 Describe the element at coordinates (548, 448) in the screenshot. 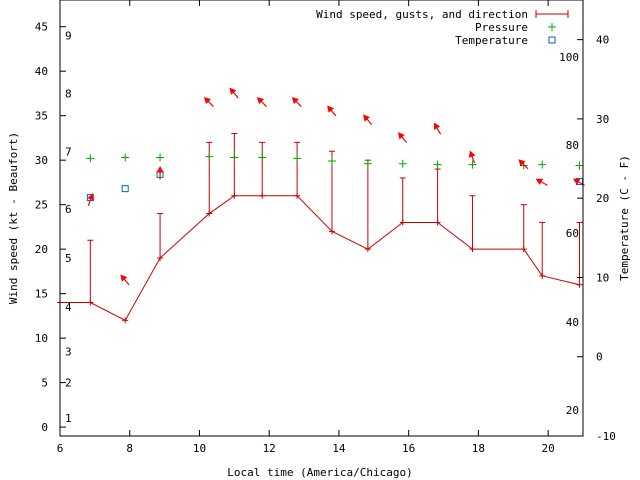

I see `x-tick-label: 20` at that location.